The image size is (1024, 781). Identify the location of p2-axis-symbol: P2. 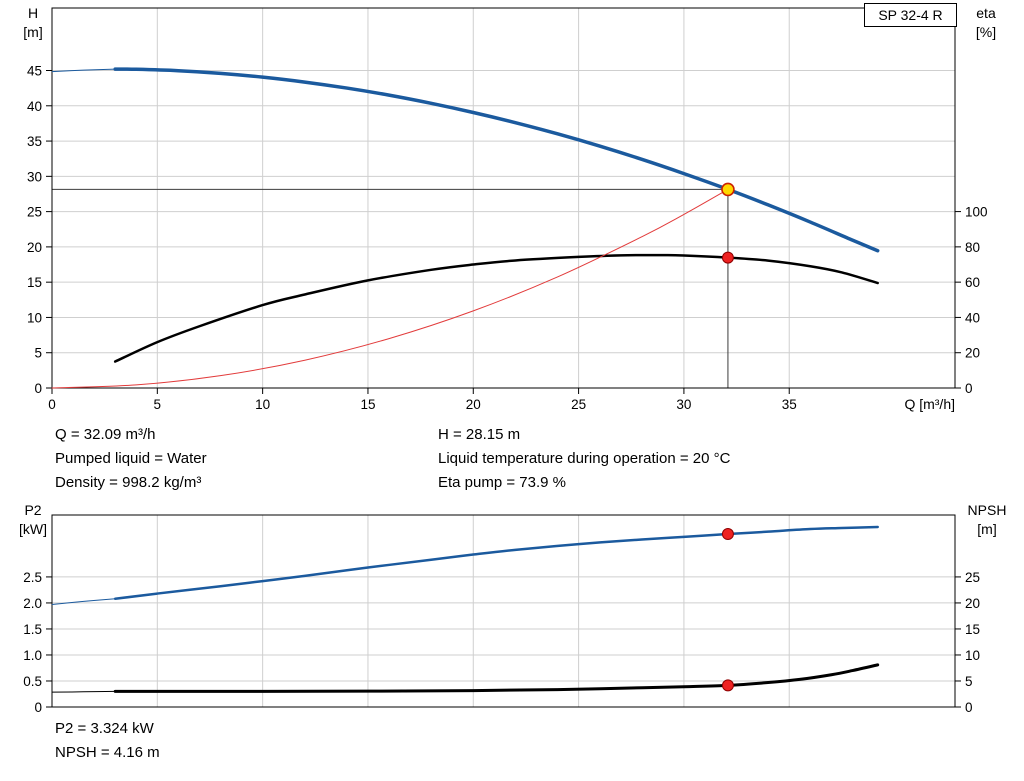
(33, 510).